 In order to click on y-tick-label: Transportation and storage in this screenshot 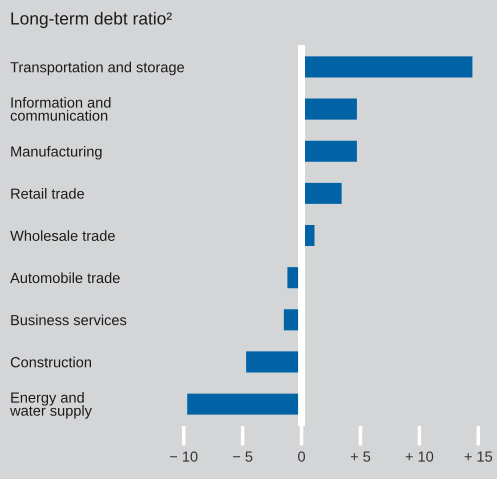, I will do `click(97, 69)`.